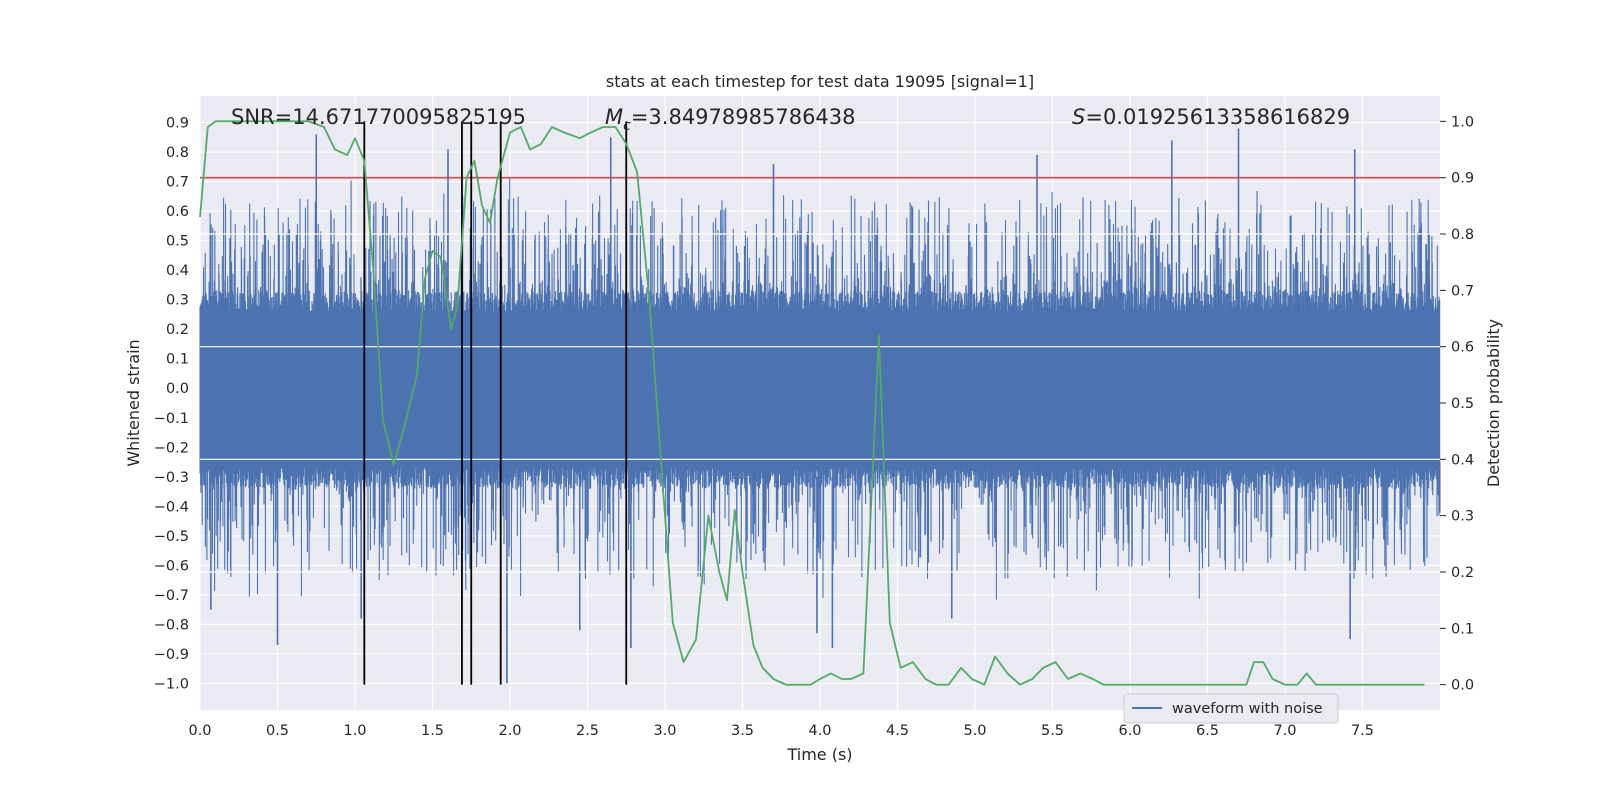 The width and height of the screenshot is (1600, 800). Describe the element at coordinates (171, 684) in the screenshot. I see `y-tick-label: −1.0` at that location.